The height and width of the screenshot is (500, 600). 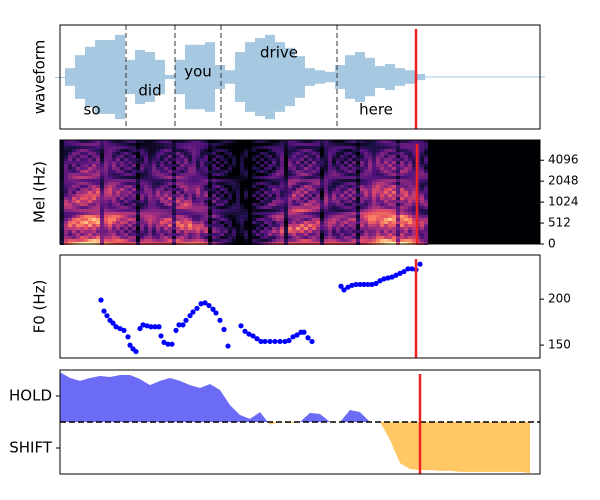 I want to click on y-tick-label: 200, so click(x=559, y=299).